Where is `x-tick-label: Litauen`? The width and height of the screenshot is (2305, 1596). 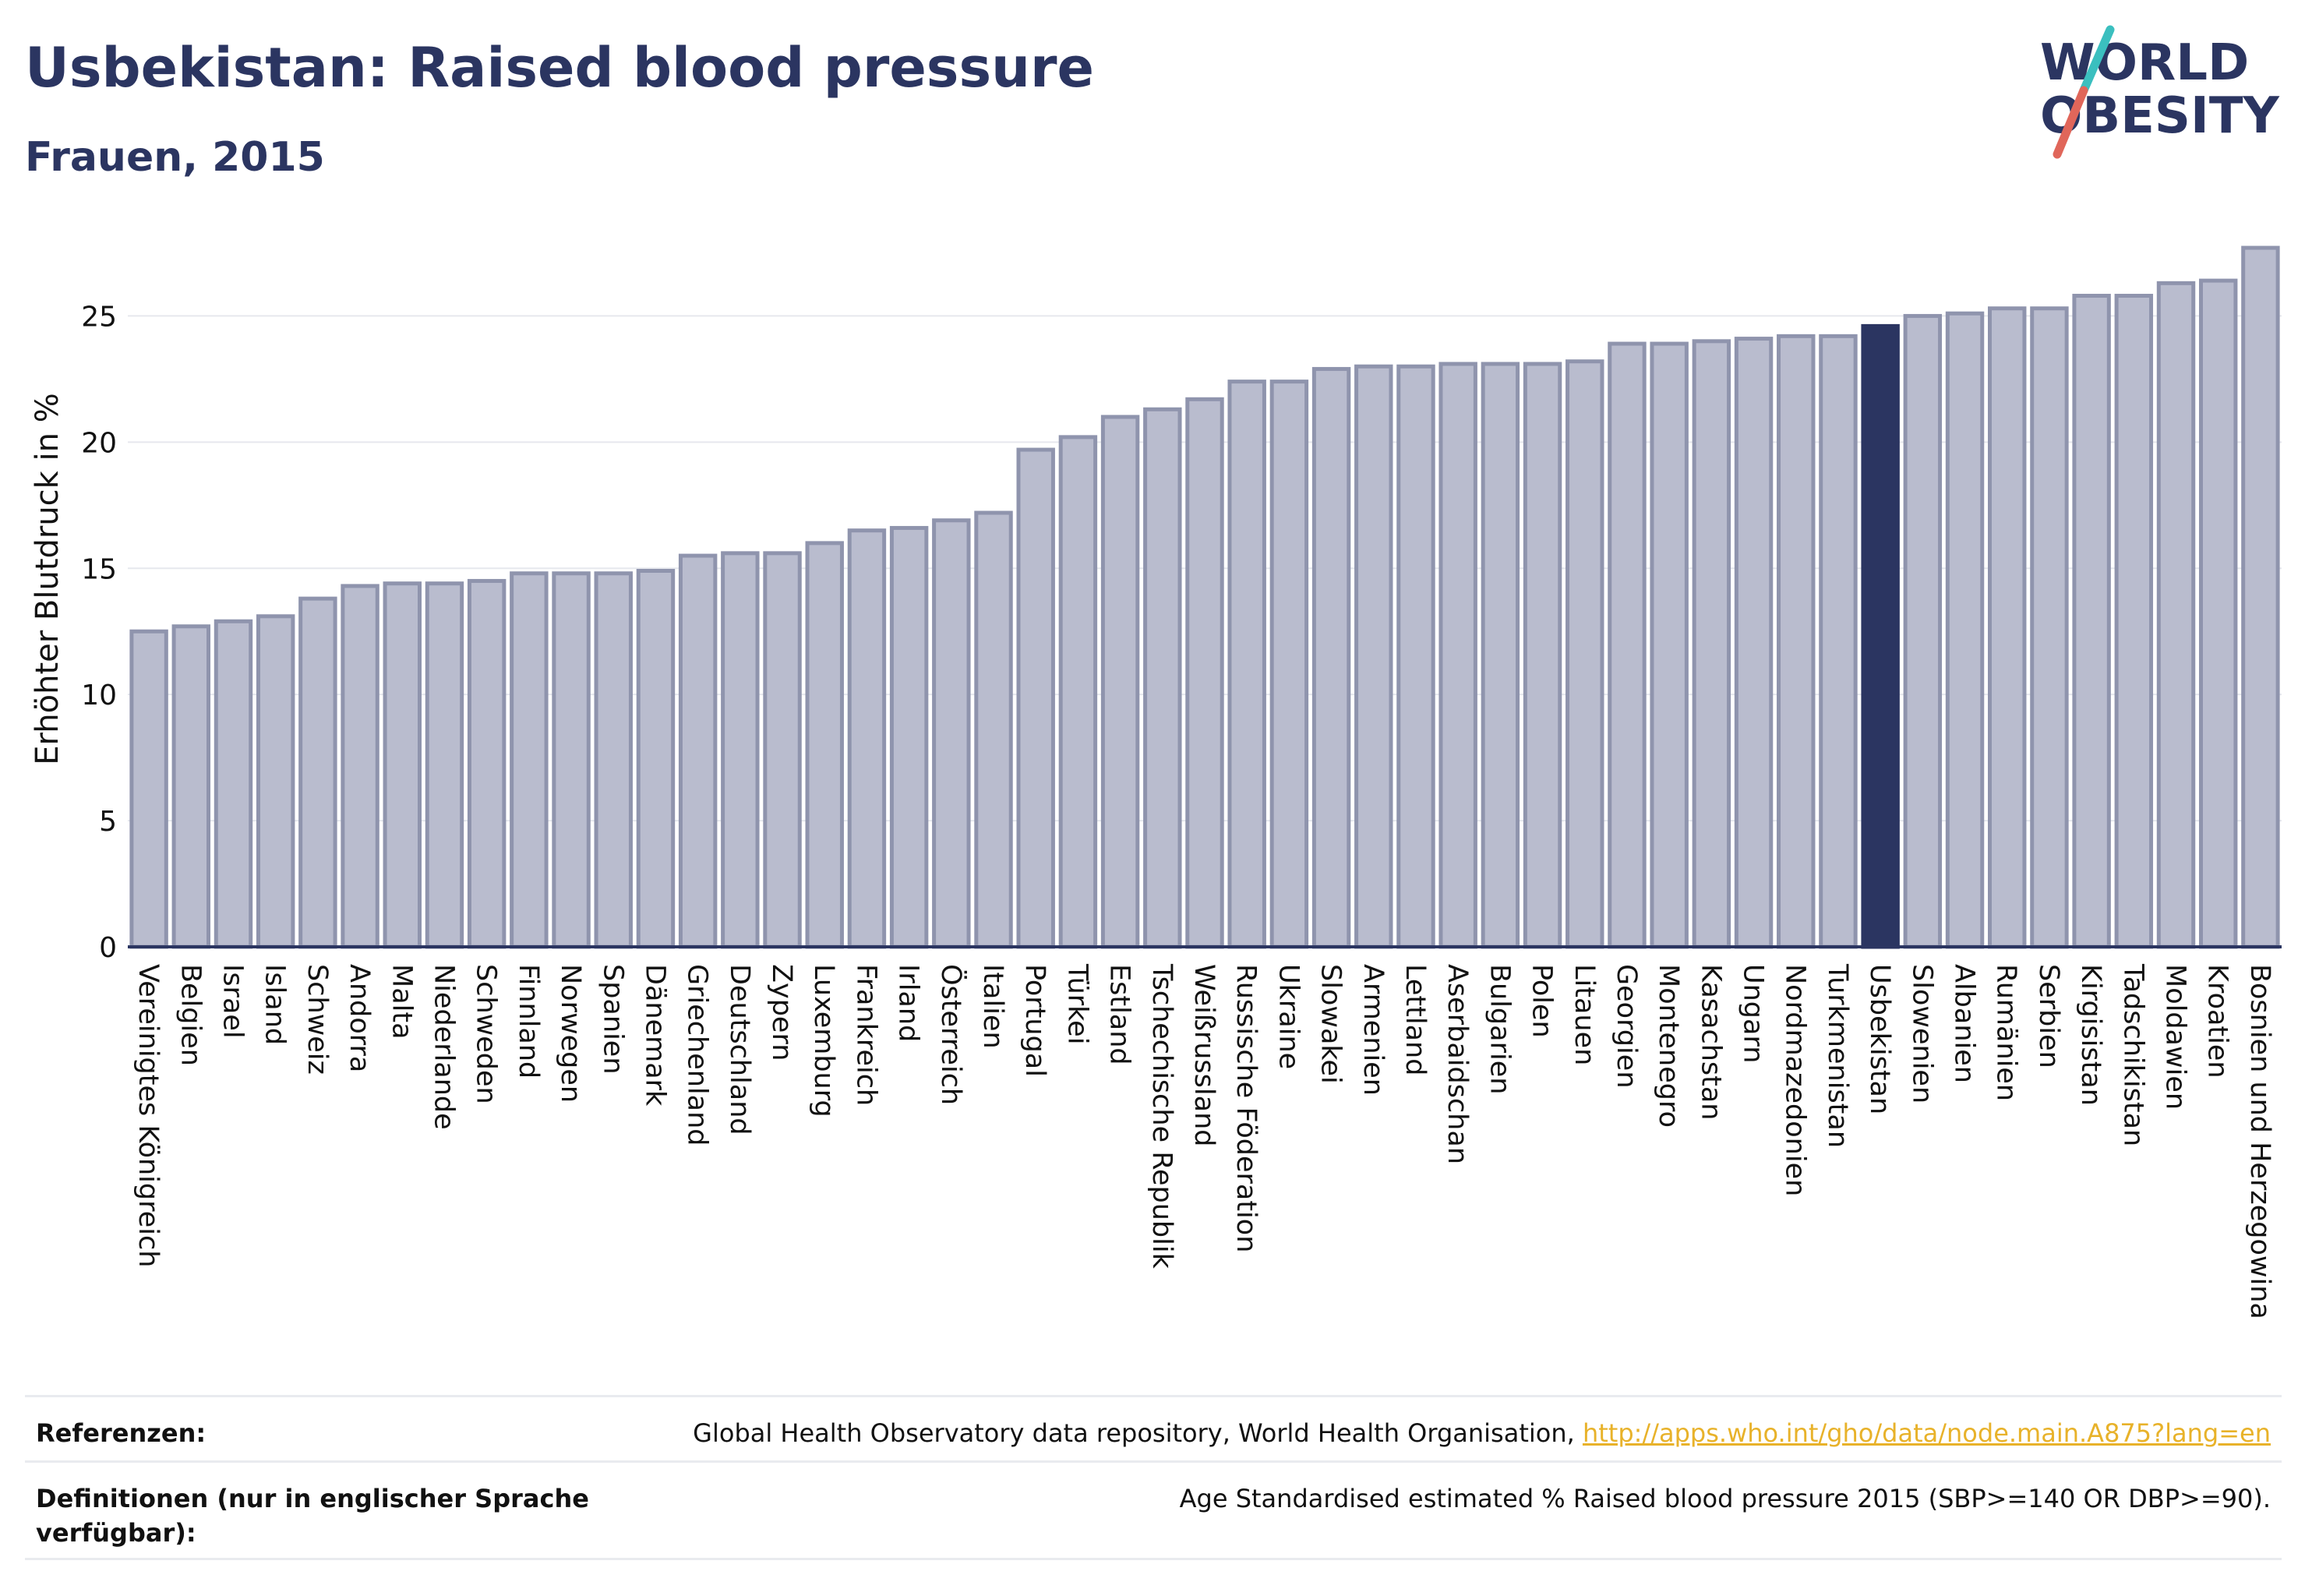 x-tick-label: Litauen is located at coordinates (1584, 1014).